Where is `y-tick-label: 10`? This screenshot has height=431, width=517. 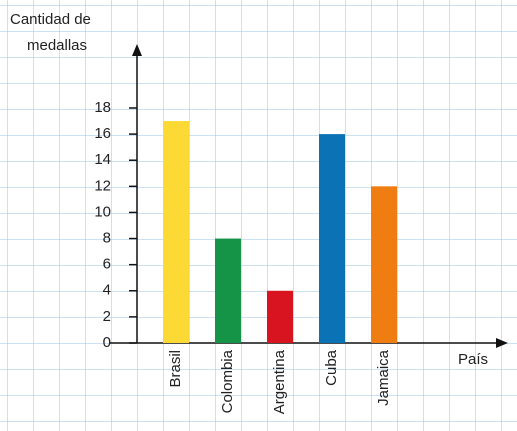 y-tick-label: 10 is located at coordinates (102, 211).